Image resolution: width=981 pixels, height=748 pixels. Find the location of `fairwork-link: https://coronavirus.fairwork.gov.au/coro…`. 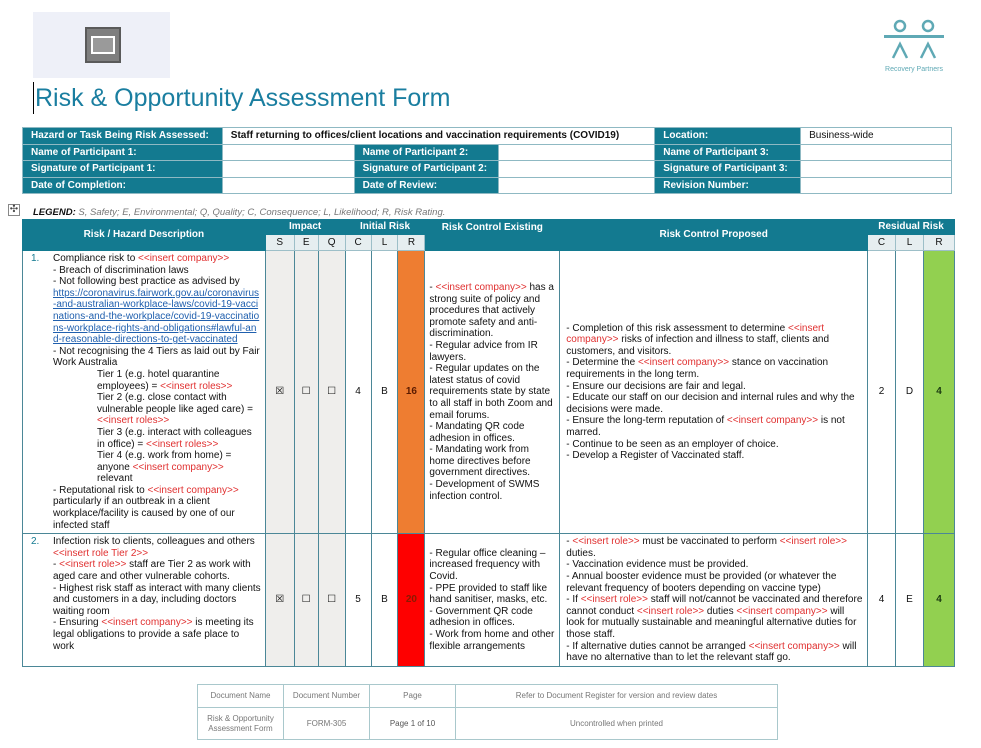

fairwork-link: https://coronavirus.fairwork.gov.au/coro… is located at coordinates (156, 316).